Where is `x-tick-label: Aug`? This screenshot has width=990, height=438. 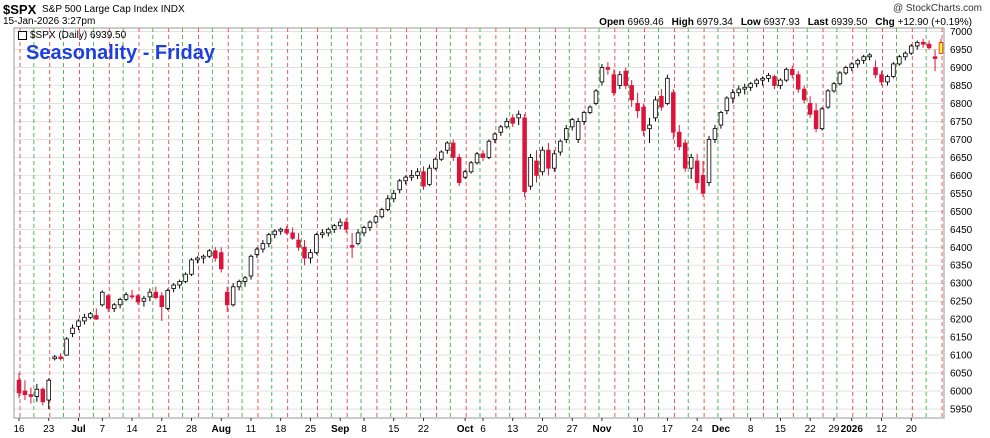 x-tick-label: Aug is located at coordinates (221, 429).